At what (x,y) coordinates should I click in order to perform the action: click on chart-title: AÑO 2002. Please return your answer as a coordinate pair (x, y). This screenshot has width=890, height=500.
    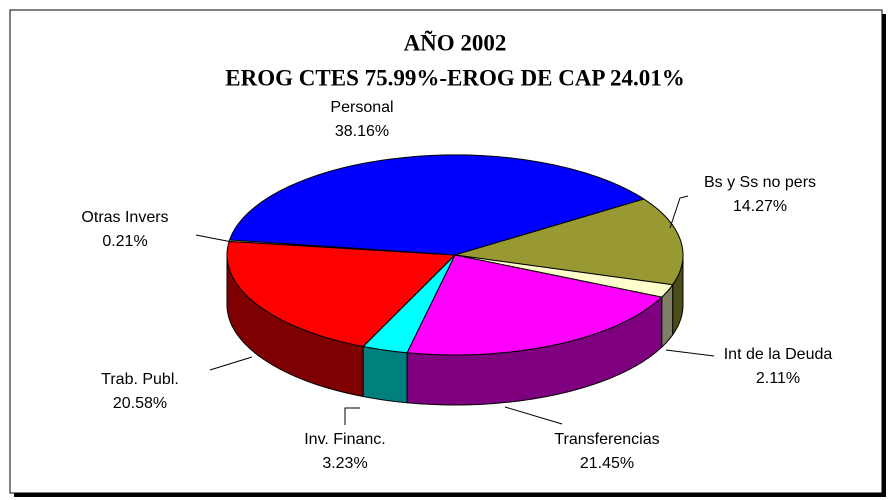
    Looking at the image, I should click on (455, 42).